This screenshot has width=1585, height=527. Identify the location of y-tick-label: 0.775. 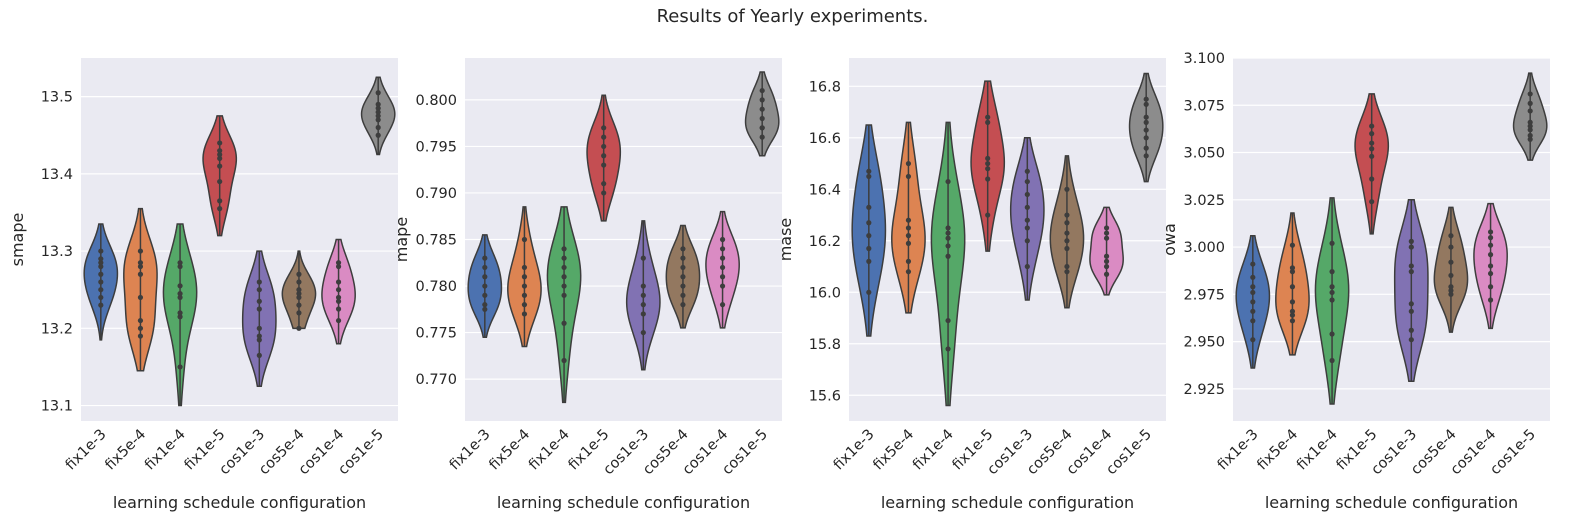
(436, 334).